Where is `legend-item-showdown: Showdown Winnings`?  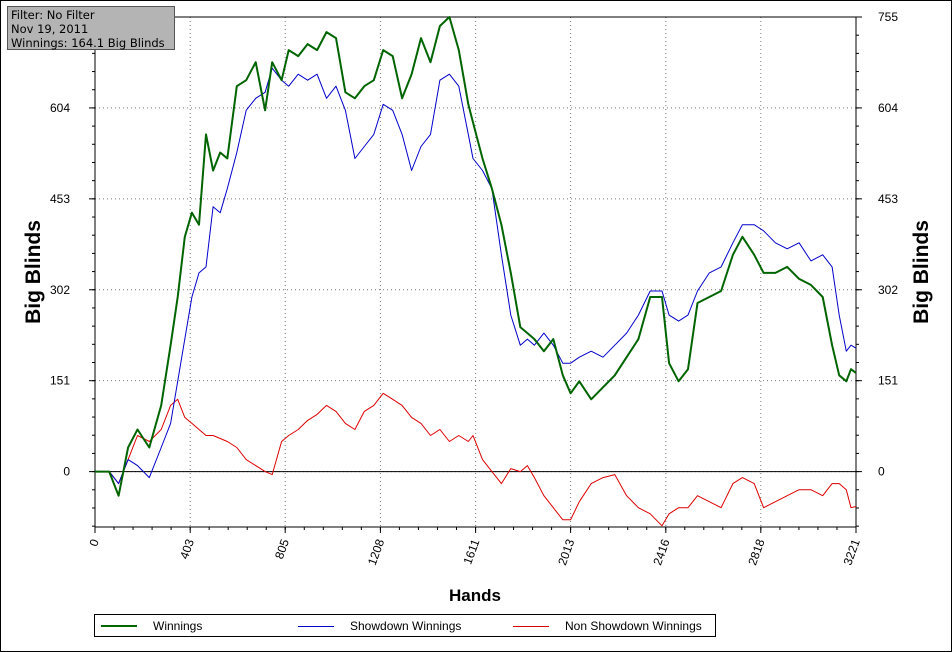
legend-item-showdown: Showdown Winnings is located at coordinates (379, 626).